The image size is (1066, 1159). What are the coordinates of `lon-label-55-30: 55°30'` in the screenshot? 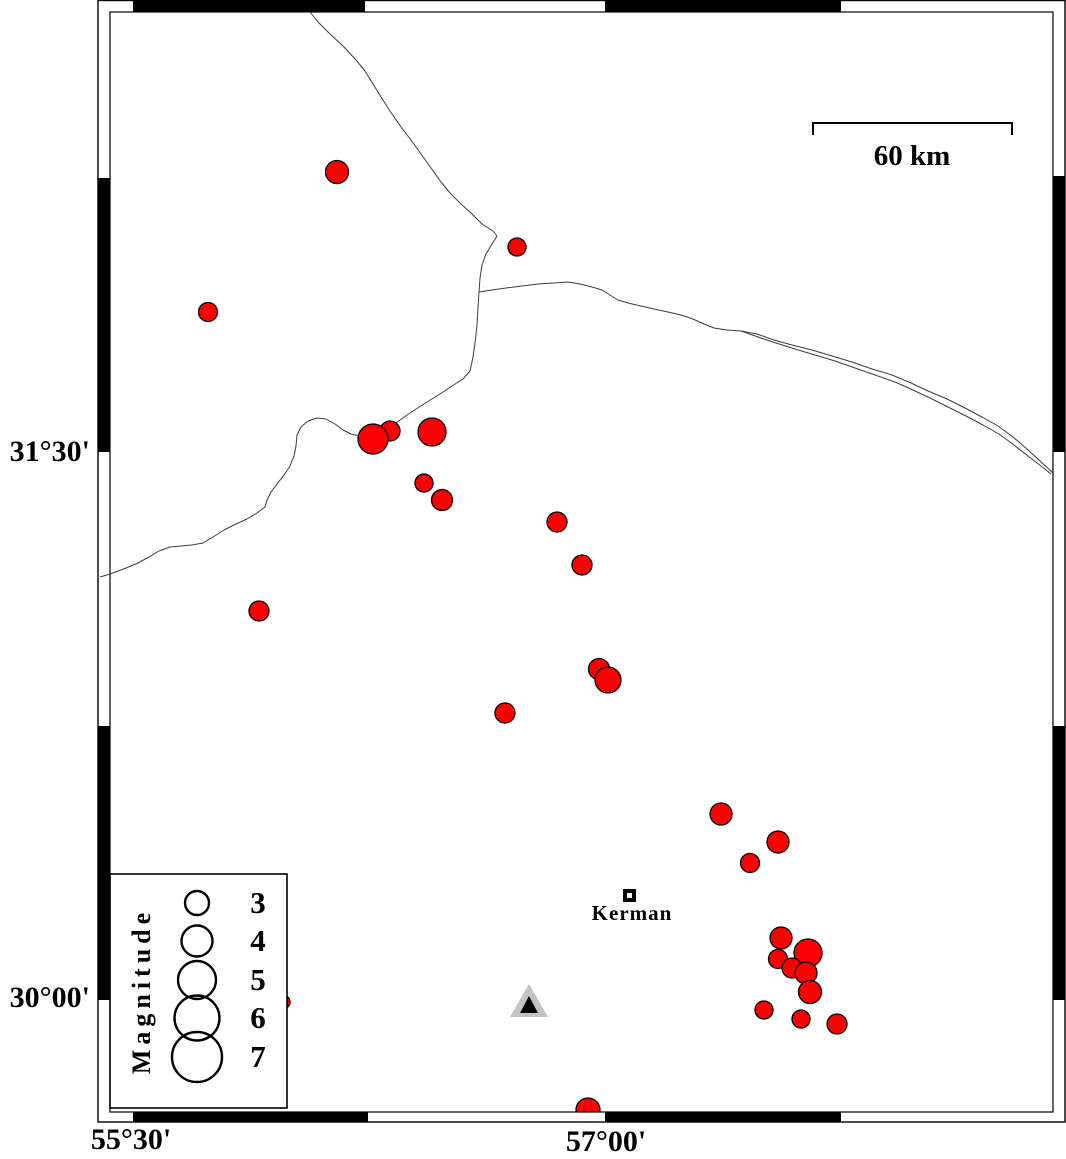 It's located at (131, 1139).